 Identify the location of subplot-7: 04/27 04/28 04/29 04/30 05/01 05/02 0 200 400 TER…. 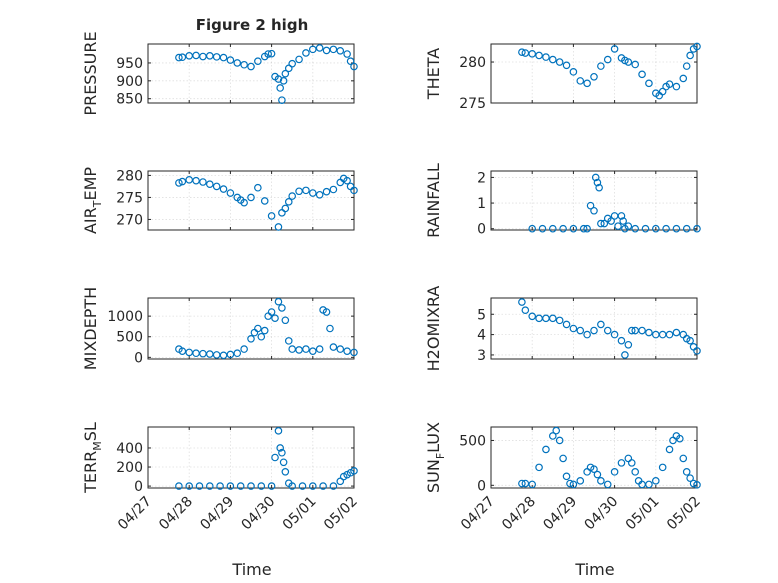
(221, 477).